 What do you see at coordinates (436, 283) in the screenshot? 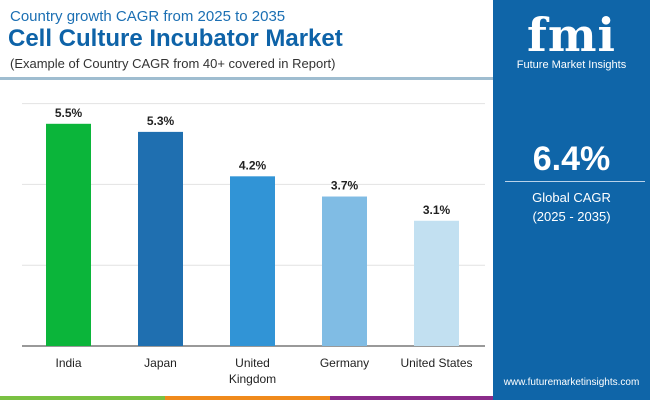
I see `bar-united-states` at bounding box center [436, 283].